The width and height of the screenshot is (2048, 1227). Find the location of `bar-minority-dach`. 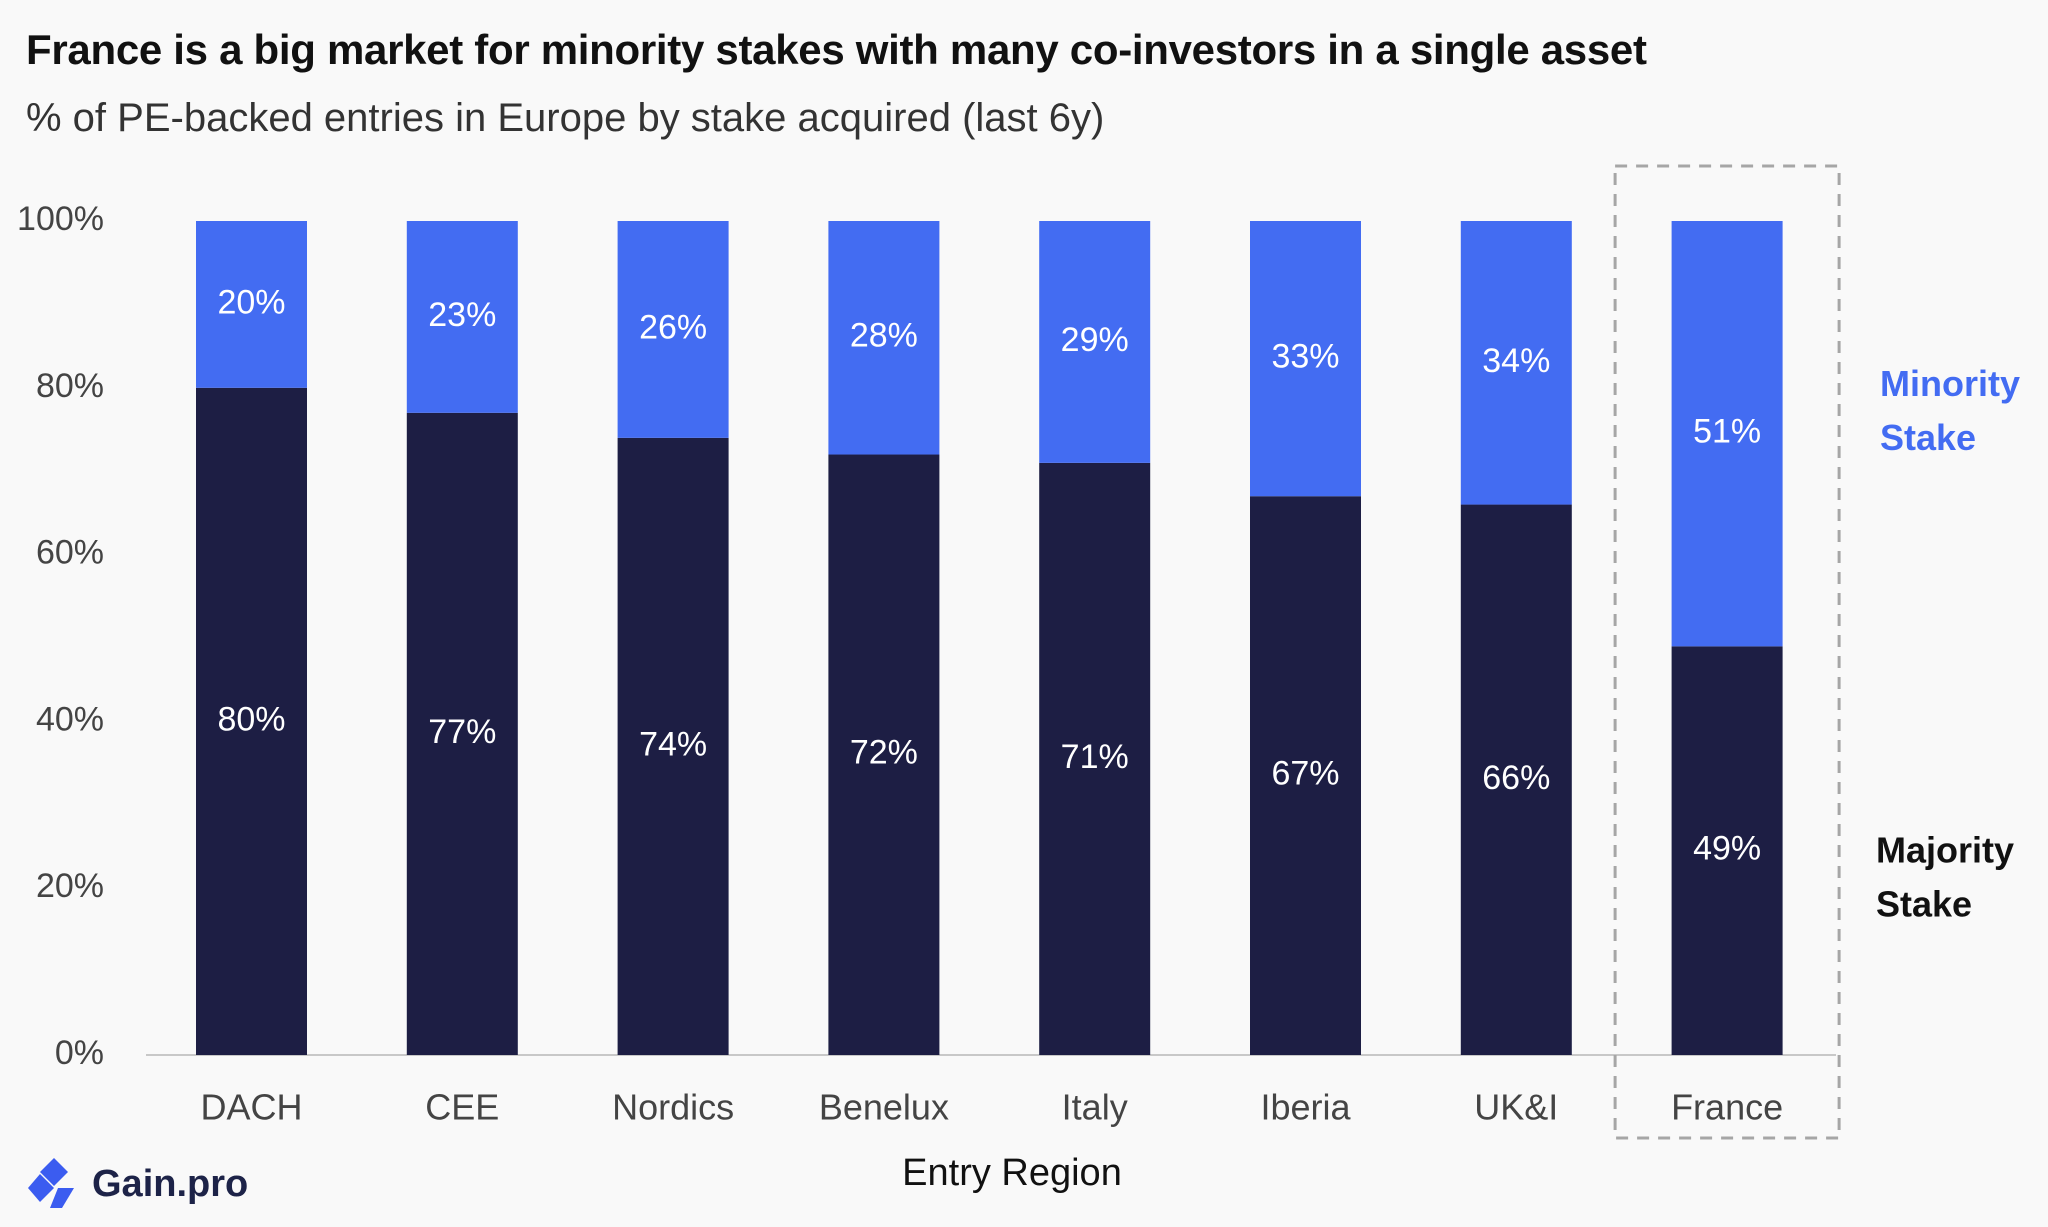

bar-minority-dach is located at coordinates (251, 304).